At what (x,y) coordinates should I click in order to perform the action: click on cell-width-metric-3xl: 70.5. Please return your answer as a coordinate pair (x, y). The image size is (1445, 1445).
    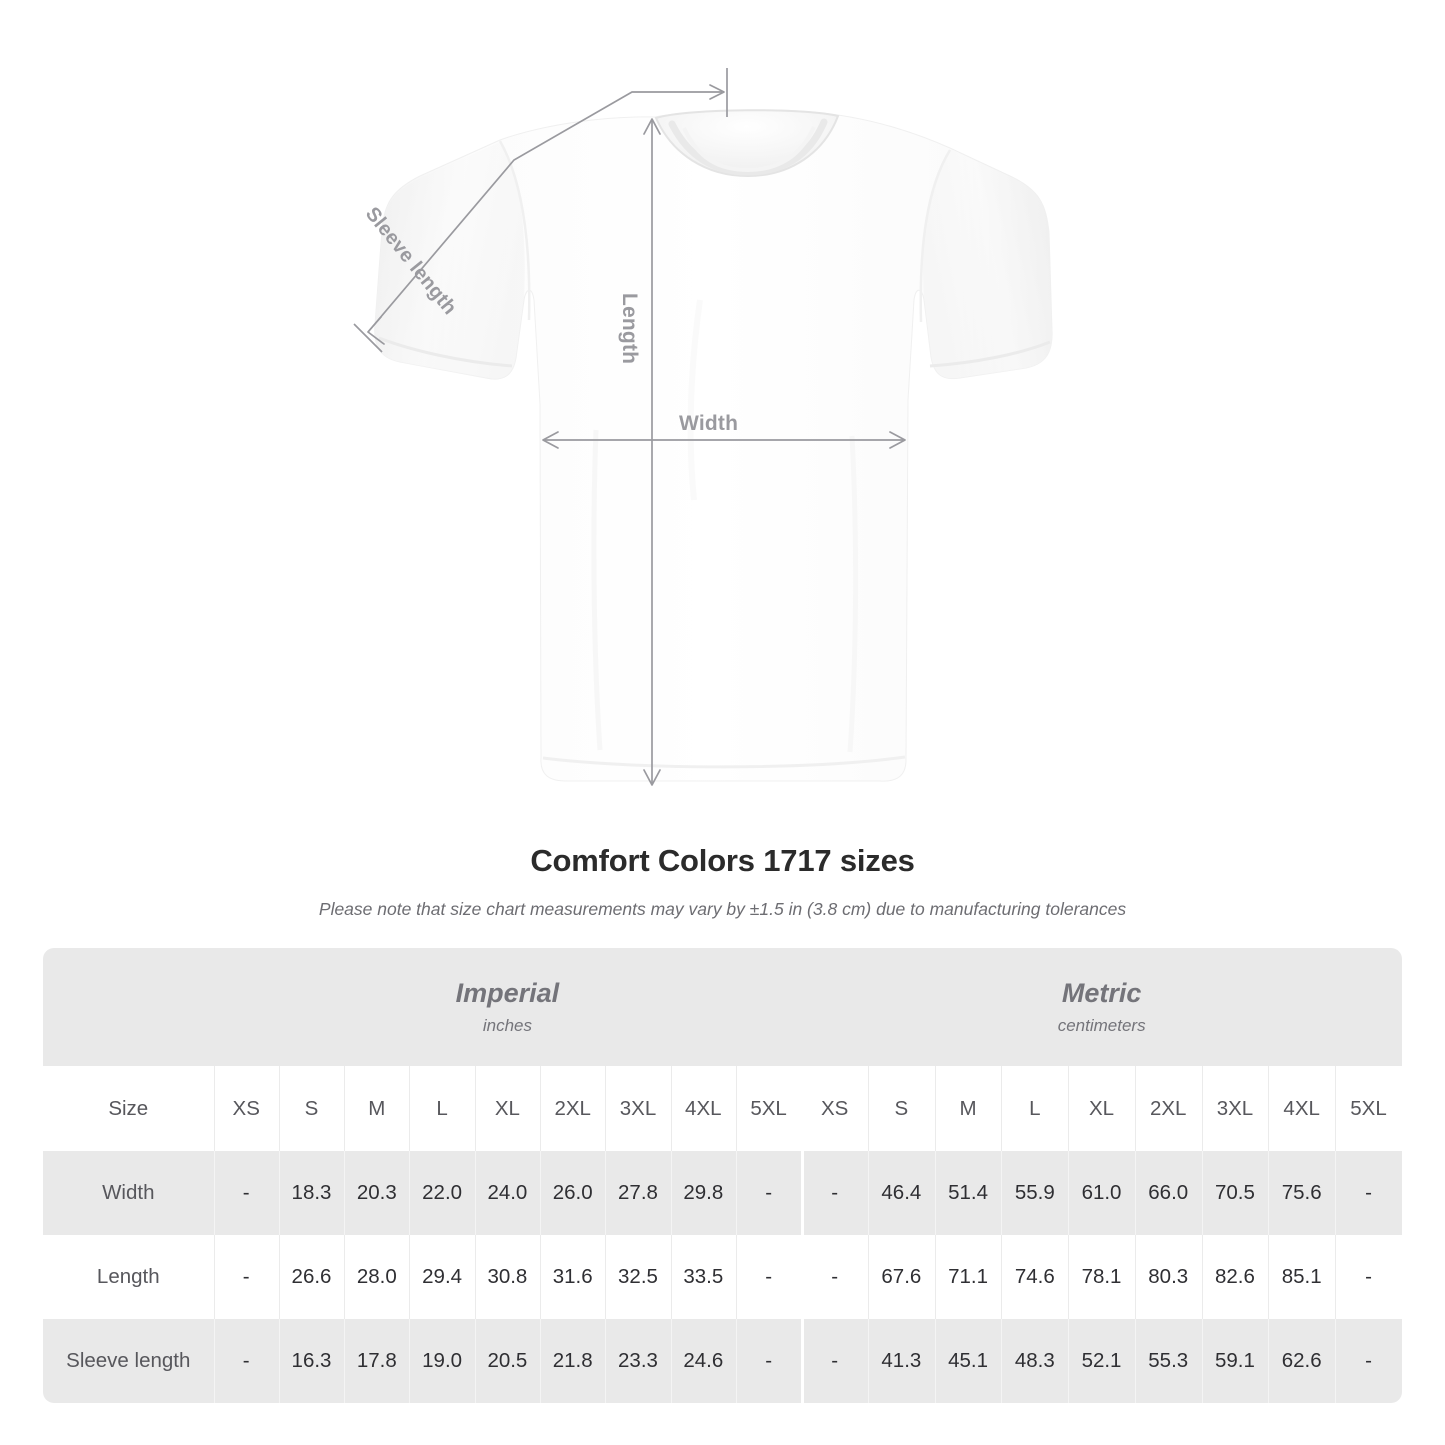
    Looking at the image, I should click on (1235, 1193).